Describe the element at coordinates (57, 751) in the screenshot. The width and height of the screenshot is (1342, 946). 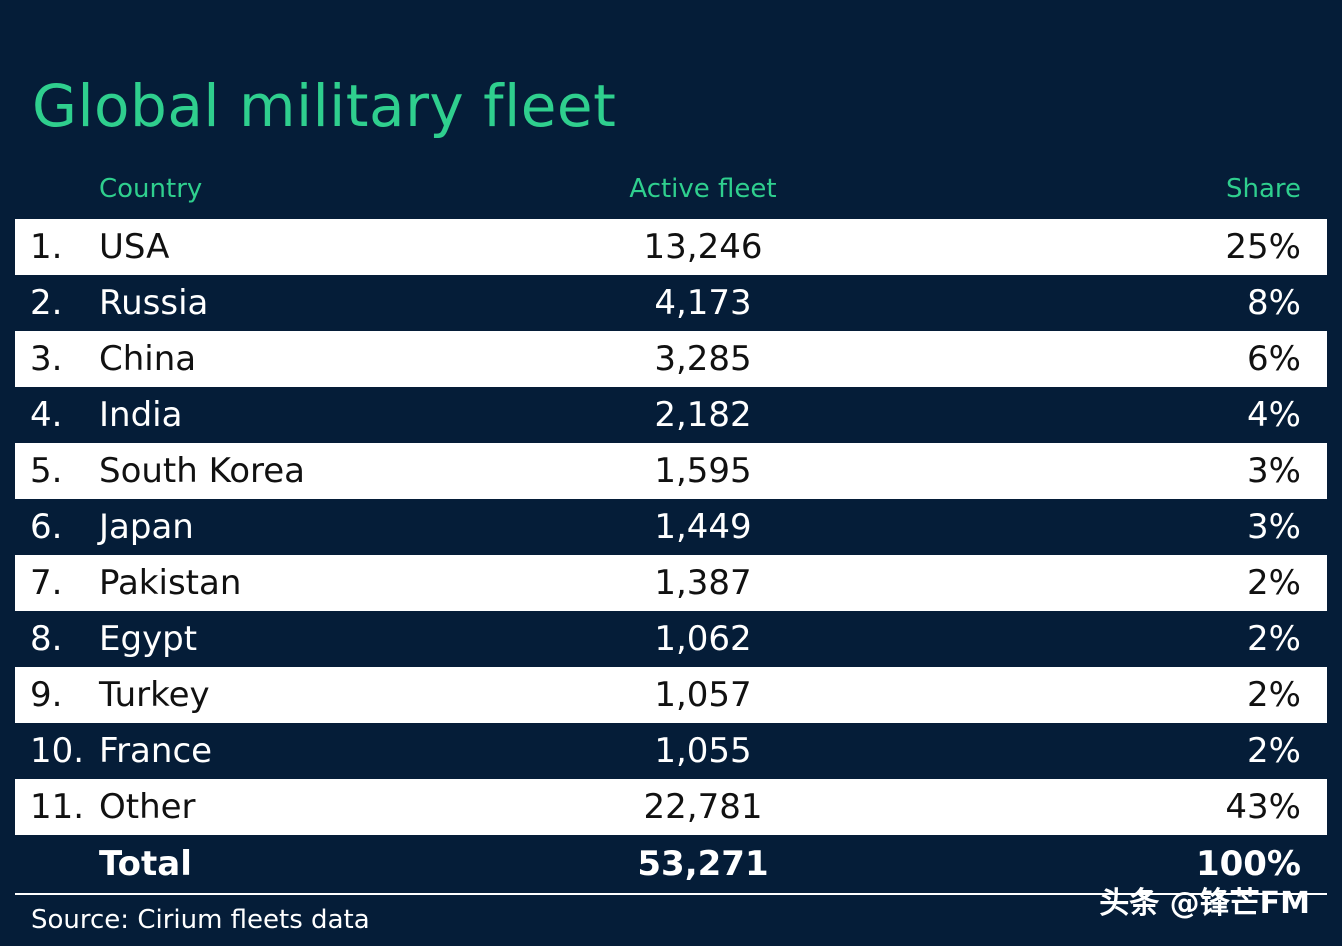
I see `rank-cell: 10.` at that location.